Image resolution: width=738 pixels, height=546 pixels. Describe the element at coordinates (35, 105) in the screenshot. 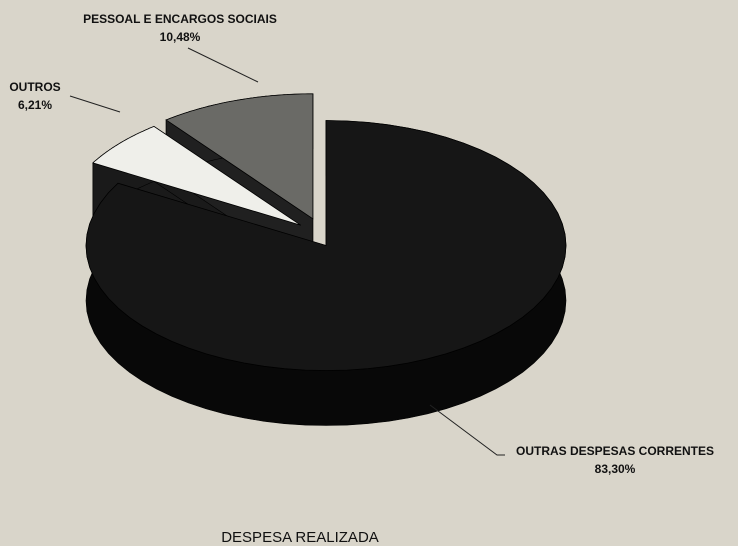

I see `slice-value-label: 6,21%` at that location.